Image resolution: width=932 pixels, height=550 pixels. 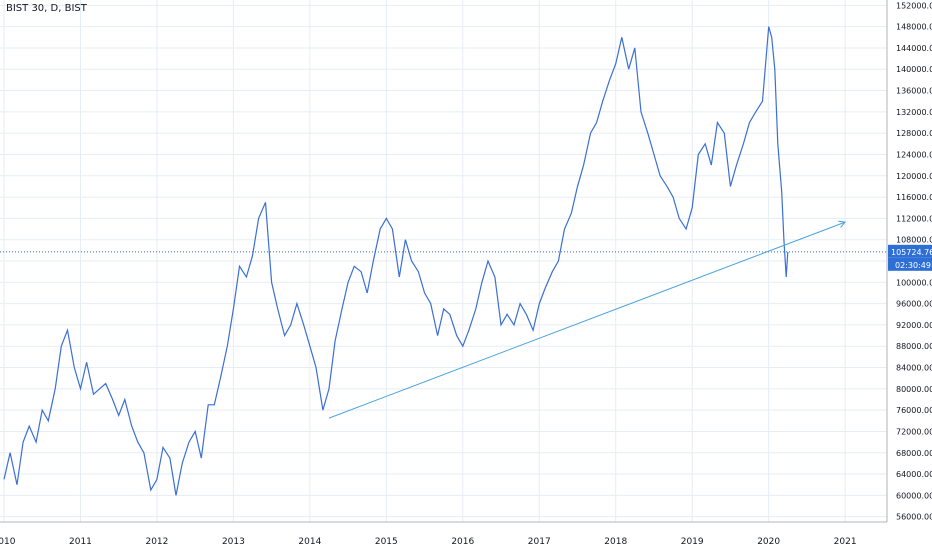 I want to click on x-tick-label: 2017, so click(x=539, y=542).